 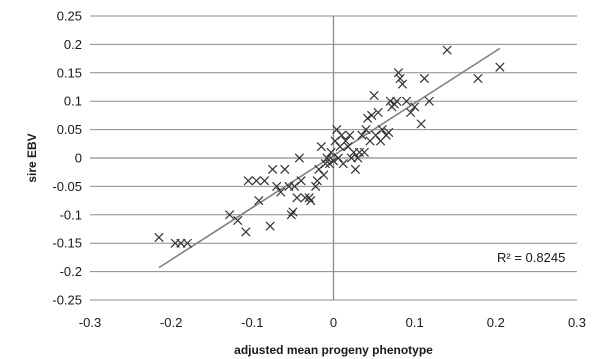 I want to click on x-tick-label: 0.3, so click(x=577, y=322).